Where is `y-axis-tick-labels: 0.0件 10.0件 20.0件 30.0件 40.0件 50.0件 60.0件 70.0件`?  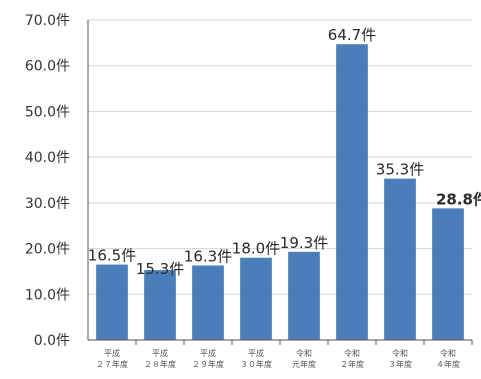 y-axis-tick-labels: 0.0件 10.0件 20.0件 30.0件 40.0件 50.0件 60.0件 70.0件 is located at coordinates (47, 181).